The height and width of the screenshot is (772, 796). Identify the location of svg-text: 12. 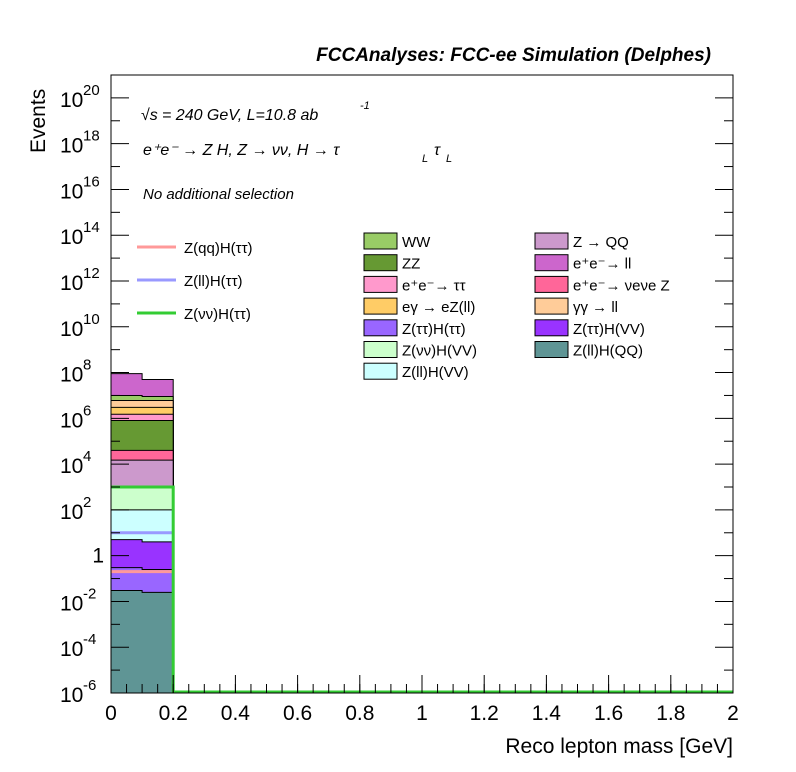
(91, 273).